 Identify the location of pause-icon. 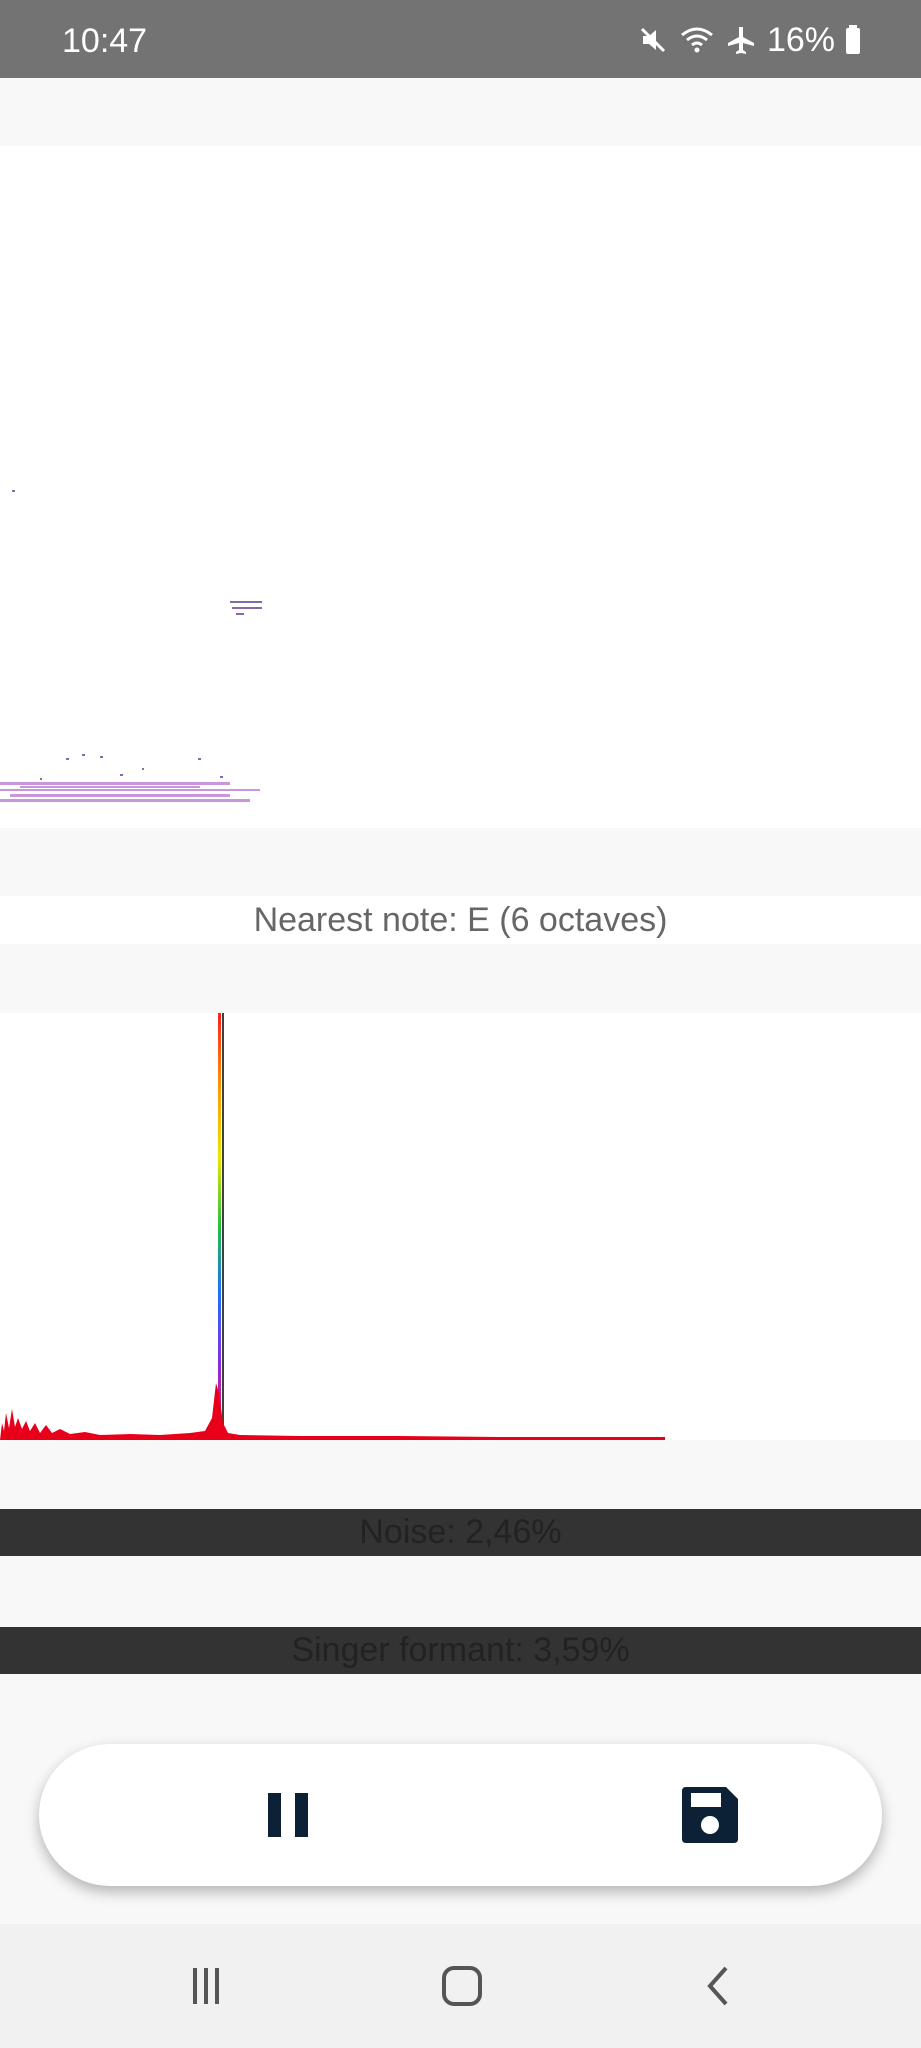
(288, 1815).